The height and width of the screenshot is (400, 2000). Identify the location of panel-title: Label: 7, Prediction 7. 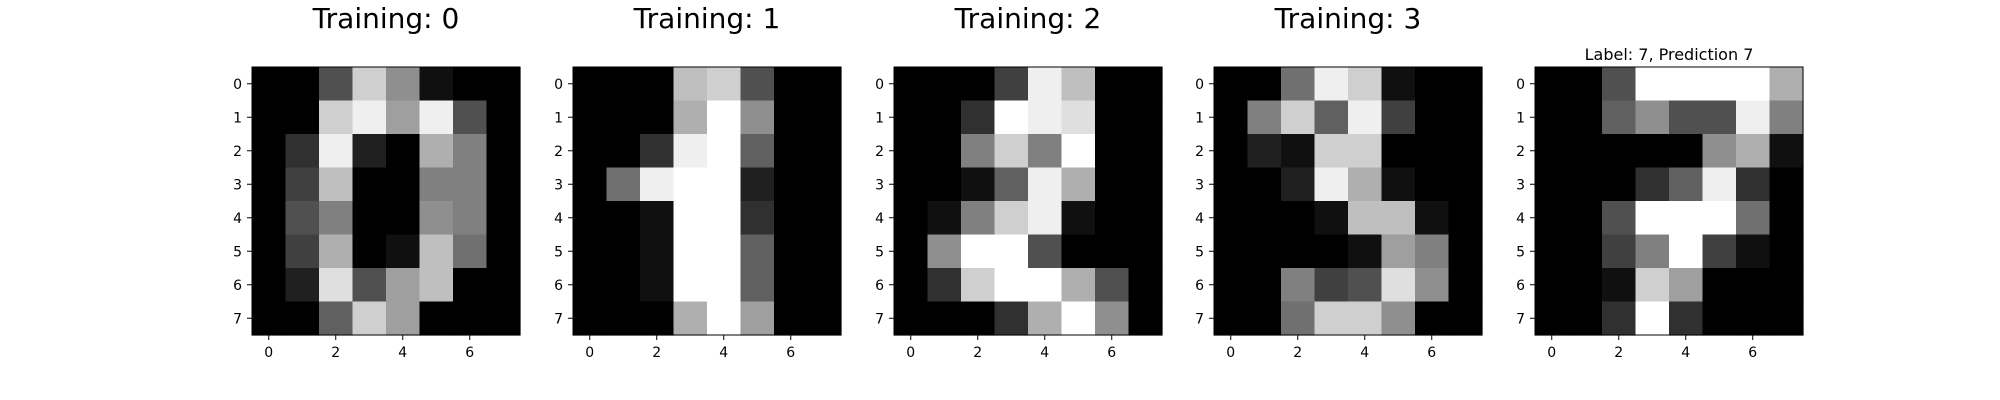
(1669, 54).